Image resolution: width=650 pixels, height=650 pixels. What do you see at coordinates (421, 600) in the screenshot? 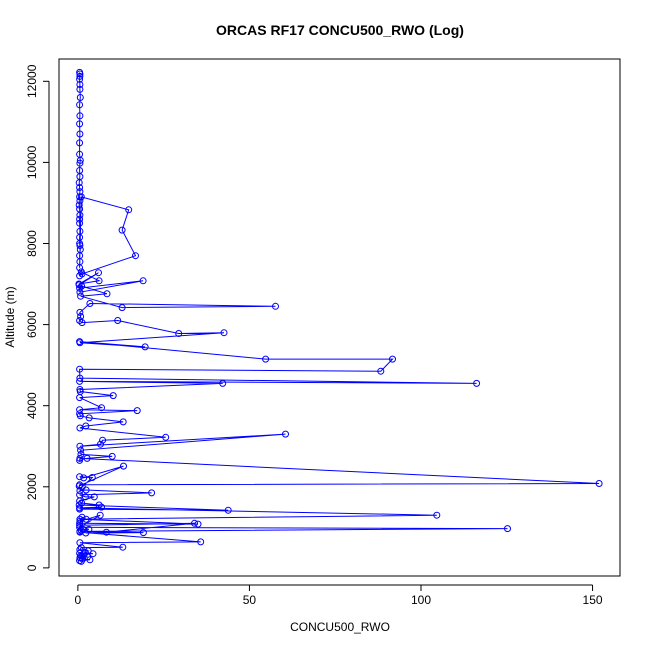
I see `x-tick-label: 100` at bounding box center [421, 600].